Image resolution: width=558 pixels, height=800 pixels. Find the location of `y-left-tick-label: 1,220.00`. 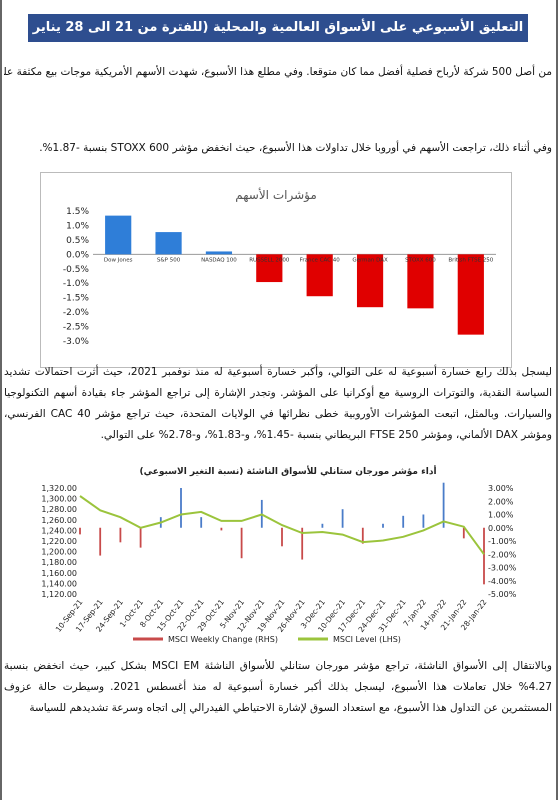

y-left-tick-label: 1,220.00 is located at coordinates (59, 541).